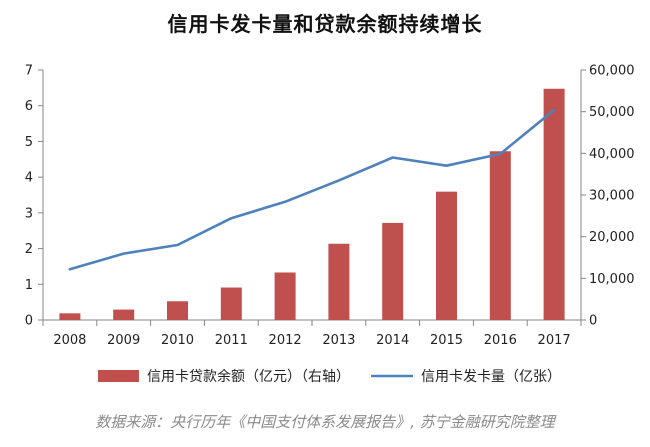 This screenshot has height=447, width=650. Describe the element at coordinates (177, 340) in the screenshot. I see `x-axis-tick-label: 2010` at that location.